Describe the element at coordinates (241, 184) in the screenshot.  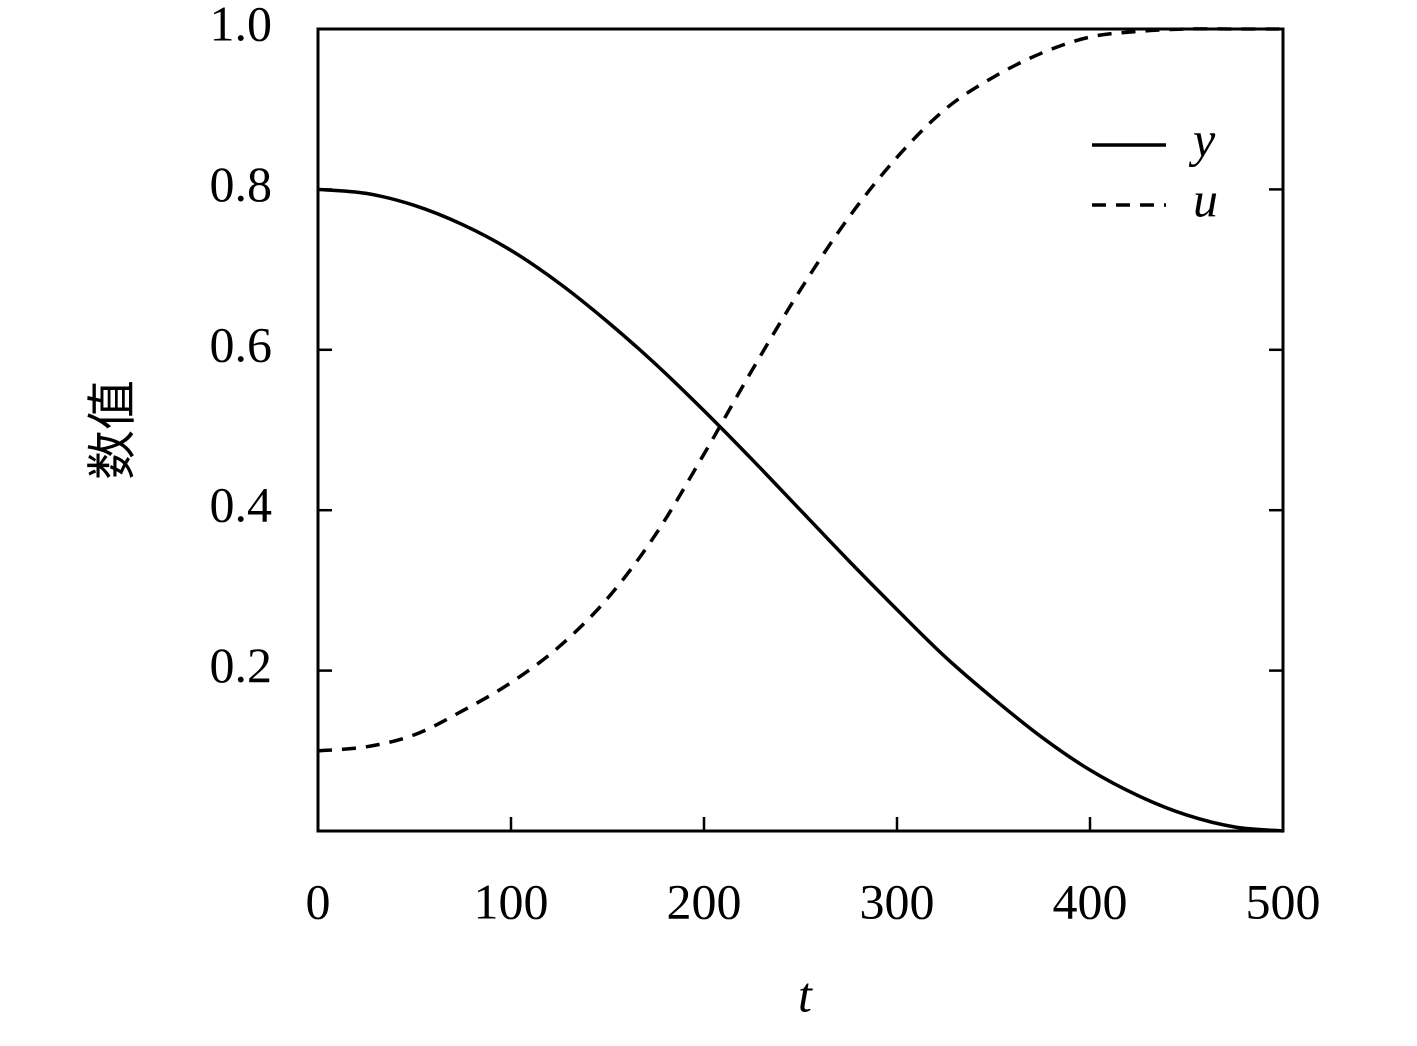
I see `y-tick-label: 0.8` at that location.